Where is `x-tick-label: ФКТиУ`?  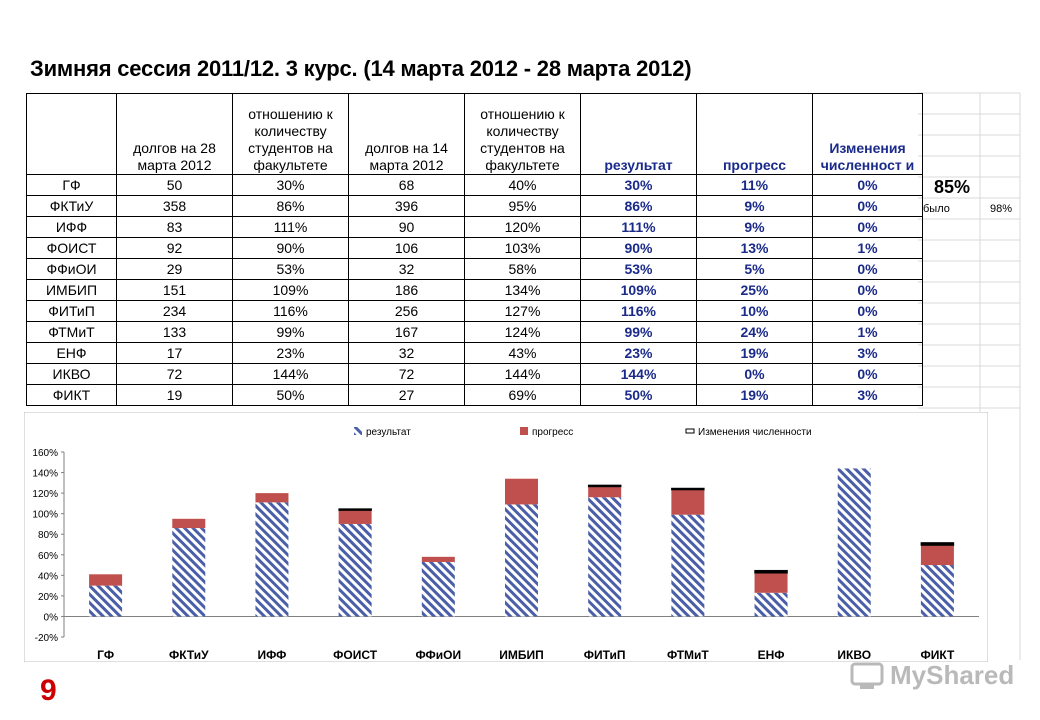
x-tick-label: ФКТиУ is located at coordinates (189, 655).